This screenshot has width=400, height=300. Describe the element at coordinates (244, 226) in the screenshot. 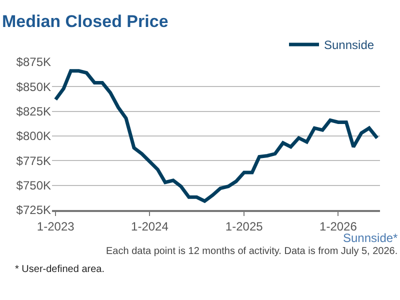

I see `x-tick-label: 1-2025` at that location.